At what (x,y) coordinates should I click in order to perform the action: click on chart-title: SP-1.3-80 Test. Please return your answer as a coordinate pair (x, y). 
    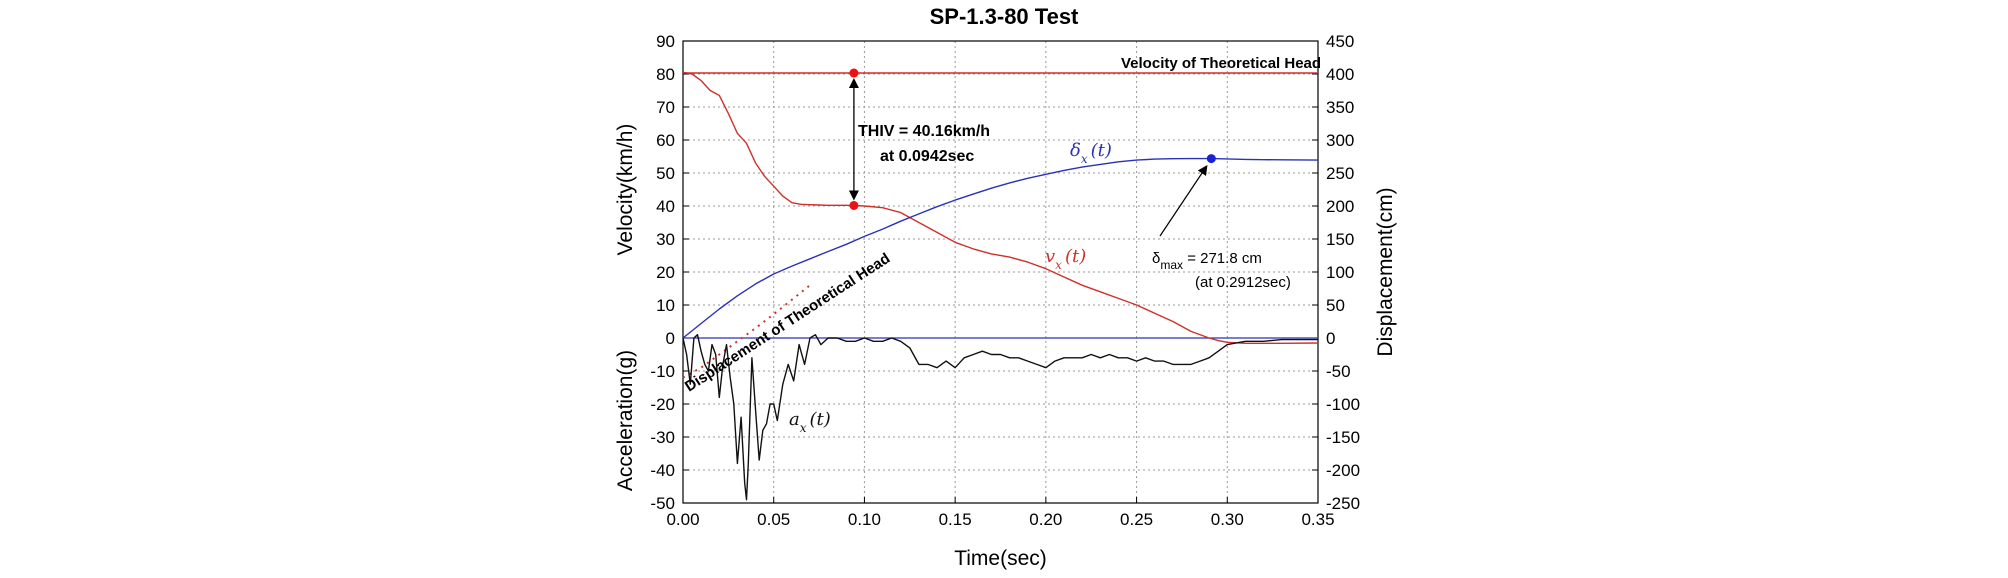
    Looking at the image, I should click on (1004, 16).